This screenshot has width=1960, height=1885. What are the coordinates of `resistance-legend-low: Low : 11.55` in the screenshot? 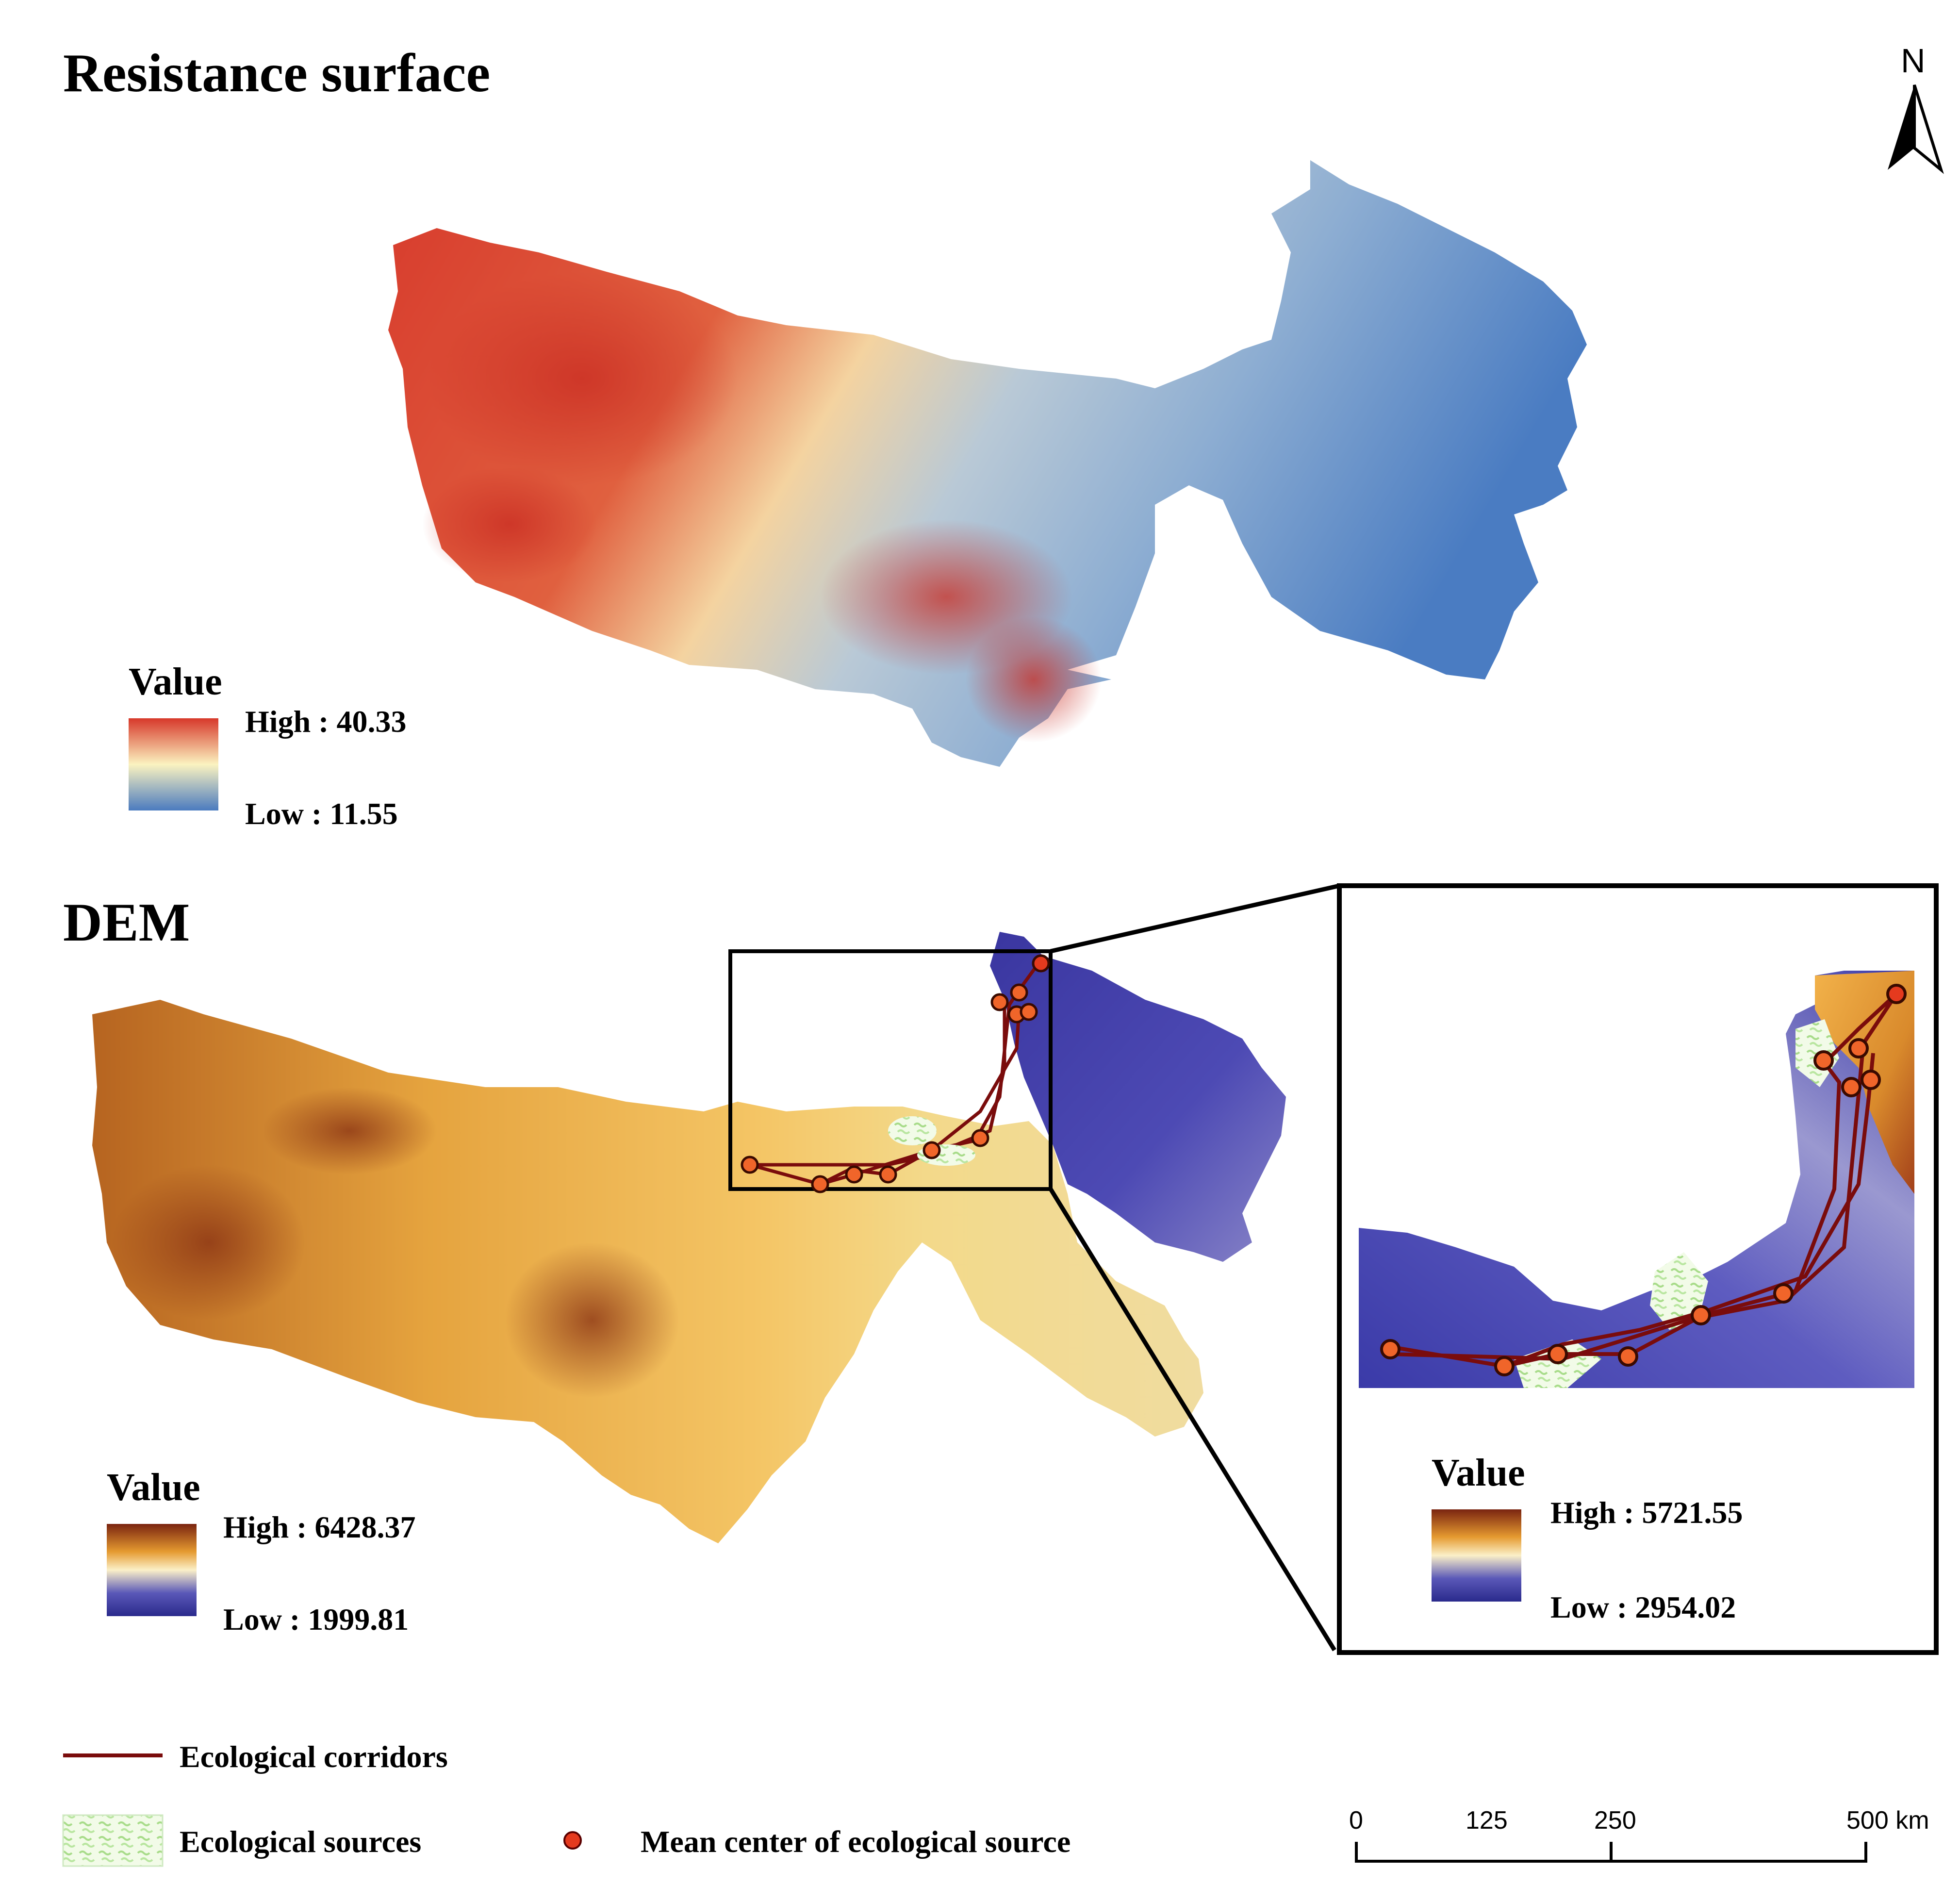 It's located at (321, 813).